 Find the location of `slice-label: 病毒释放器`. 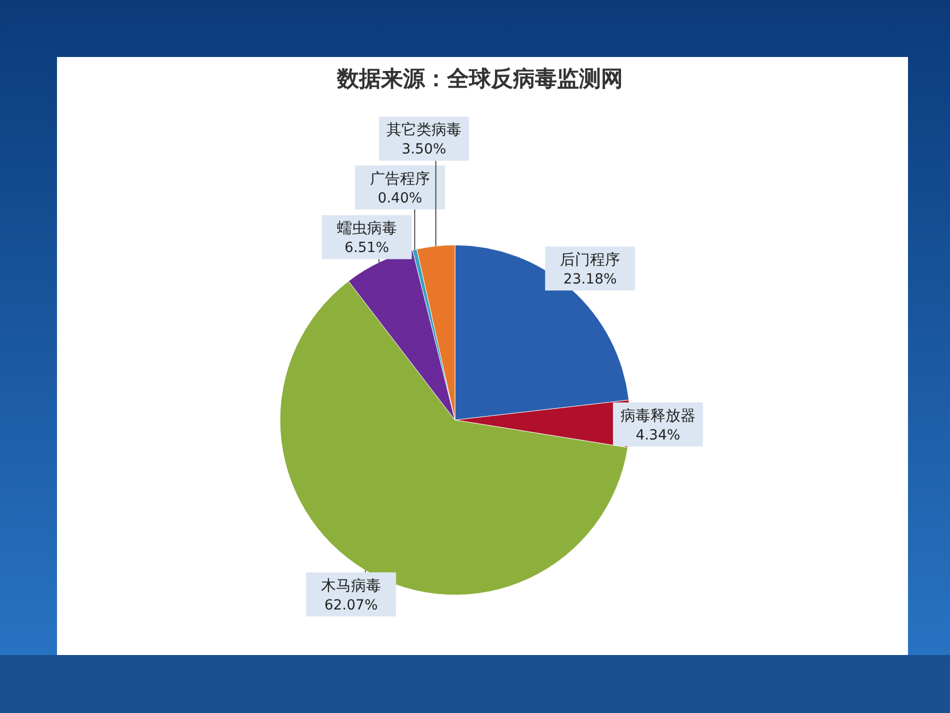

slice-label: 病毒释放器 is located at coordinates (658, 415).